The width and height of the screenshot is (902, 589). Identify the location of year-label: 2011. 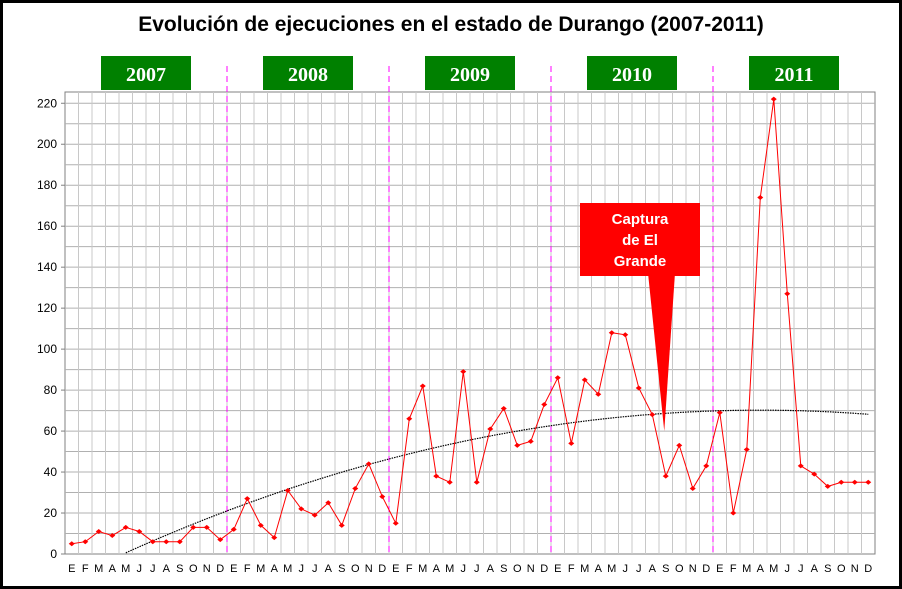
(794, 75).